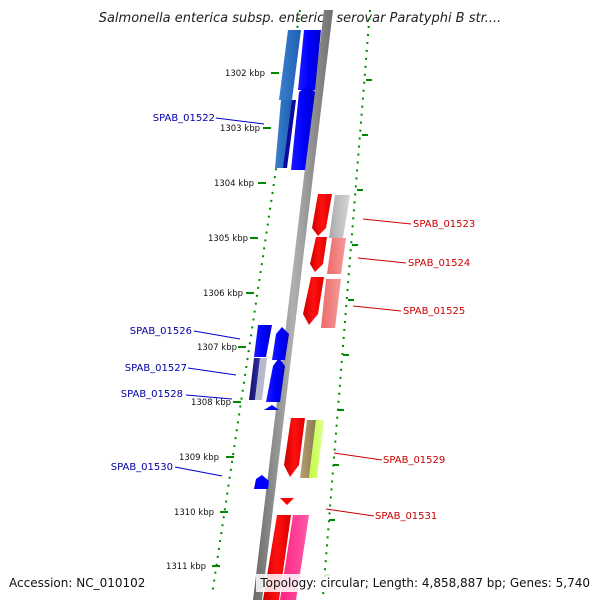  I want to click on kbp-tick-label: 1303 kbp, so click(240, 129).